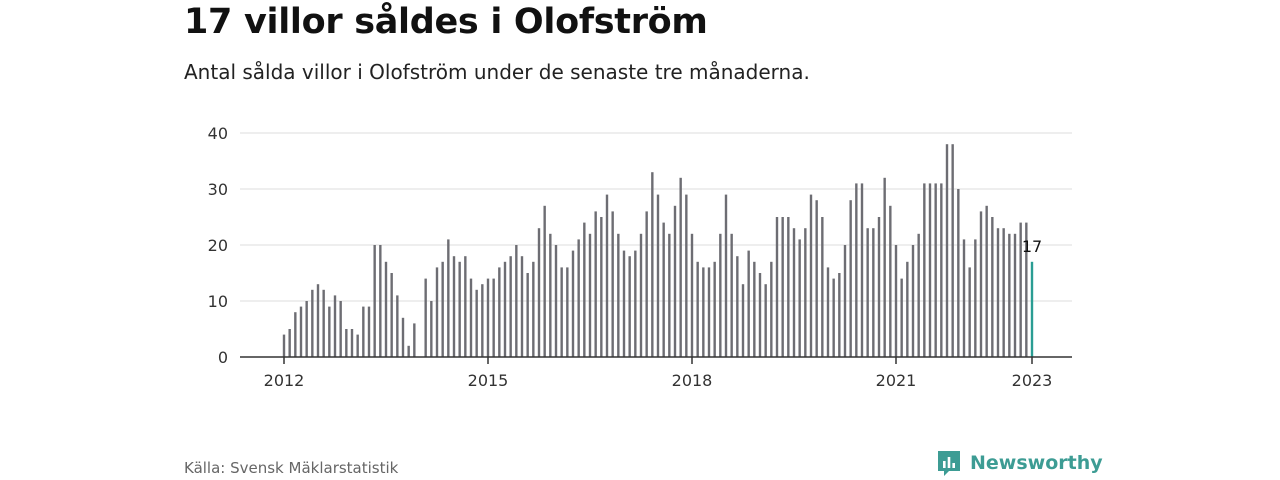 Image resolution: width=1280 pixels, height=480 pixels. Describe the element at coordinates (218, 245) in the screenshot. I see `y-tick-label: 20` at that location.